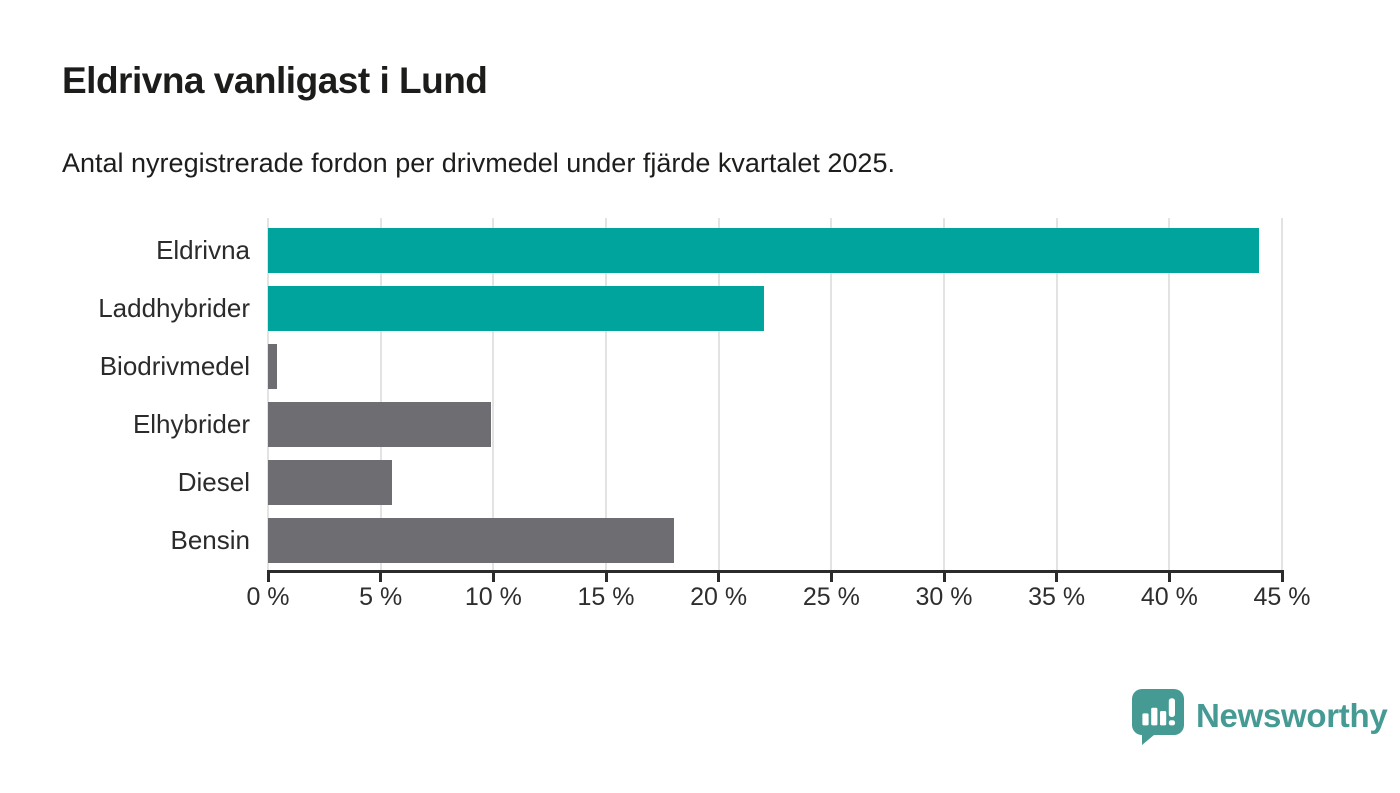 The width and height of the screenshot is (1400, 793). Describe the element at coordinates (275, 80) in the screenshot. I see `chart-title: Eldrivna vanligast i Lund` at that location.